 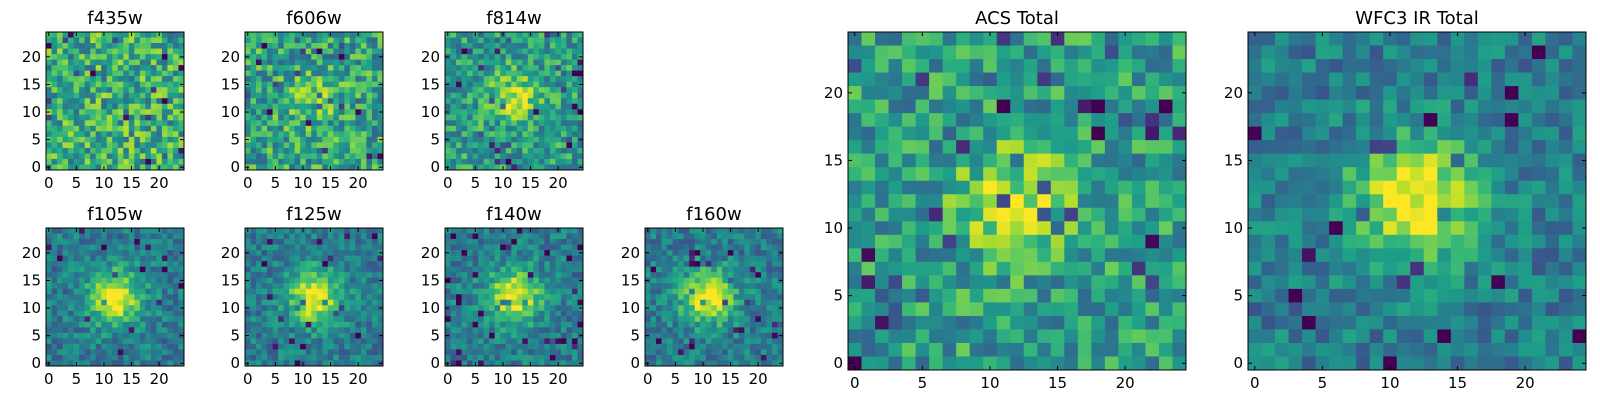 I want to click on heatmap-image, so click(x=314, y=297).